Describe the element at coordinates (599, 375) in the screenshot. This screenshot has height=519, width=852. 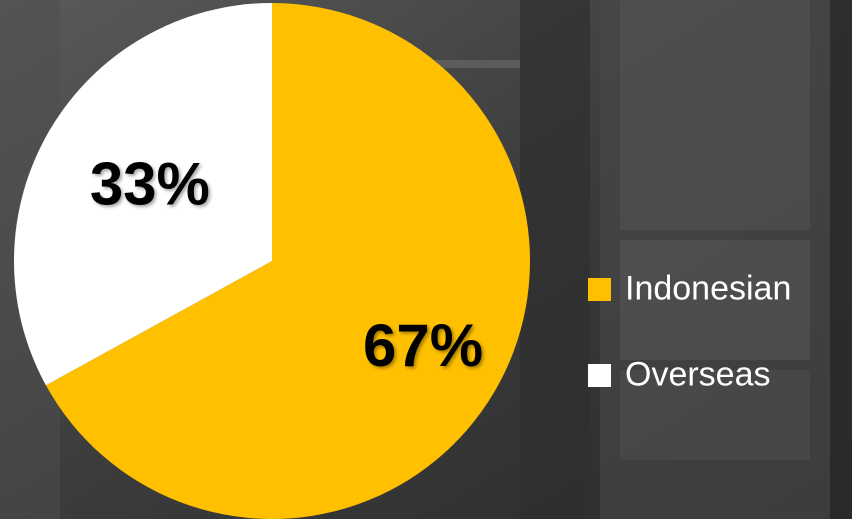
I see `legend-swatch-overseas` at that location.